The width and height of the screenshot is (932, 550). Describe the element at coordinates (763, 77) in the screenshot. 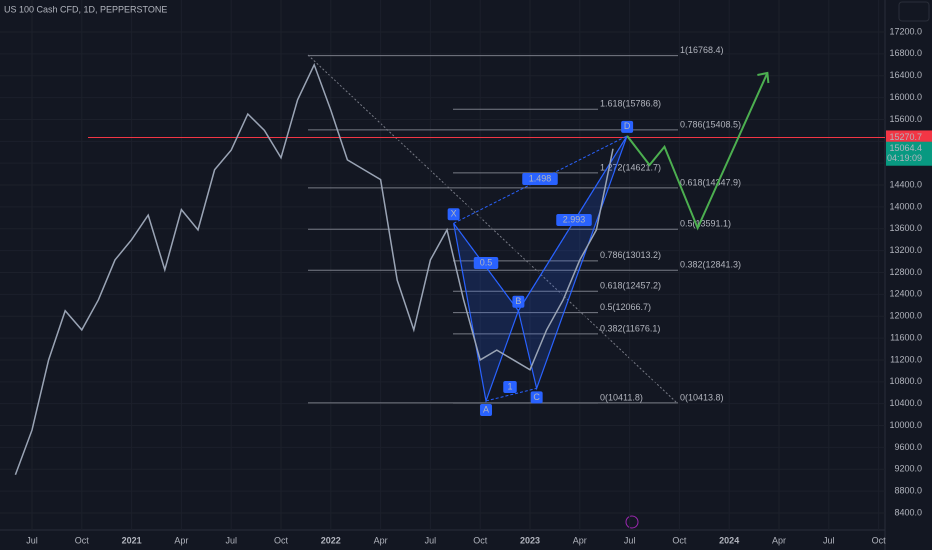

I see `arrow-head` at that location.